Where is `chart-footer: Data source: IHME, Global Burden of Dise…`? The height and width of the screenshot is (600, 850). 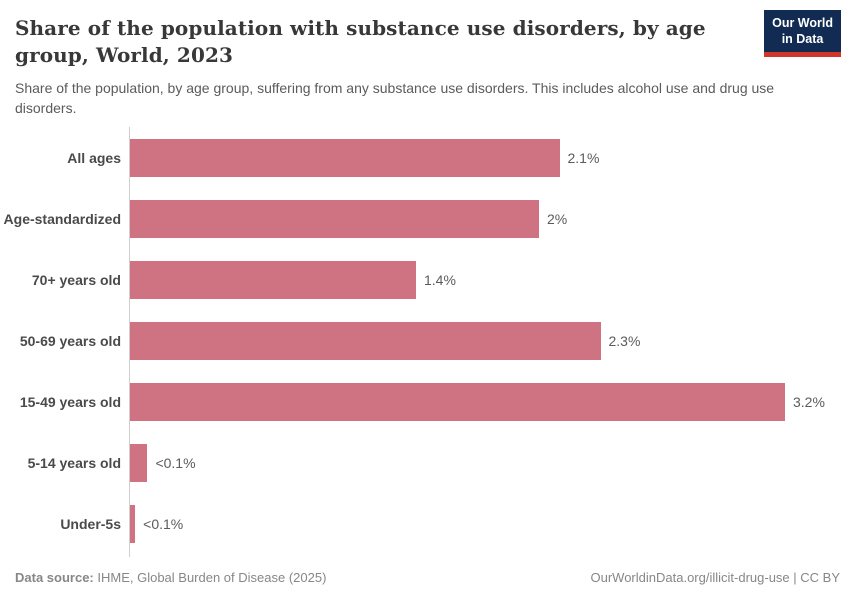
chart-footer: Data source: IHME, Global Burden of Dise… is located at coordinates (427, 577).